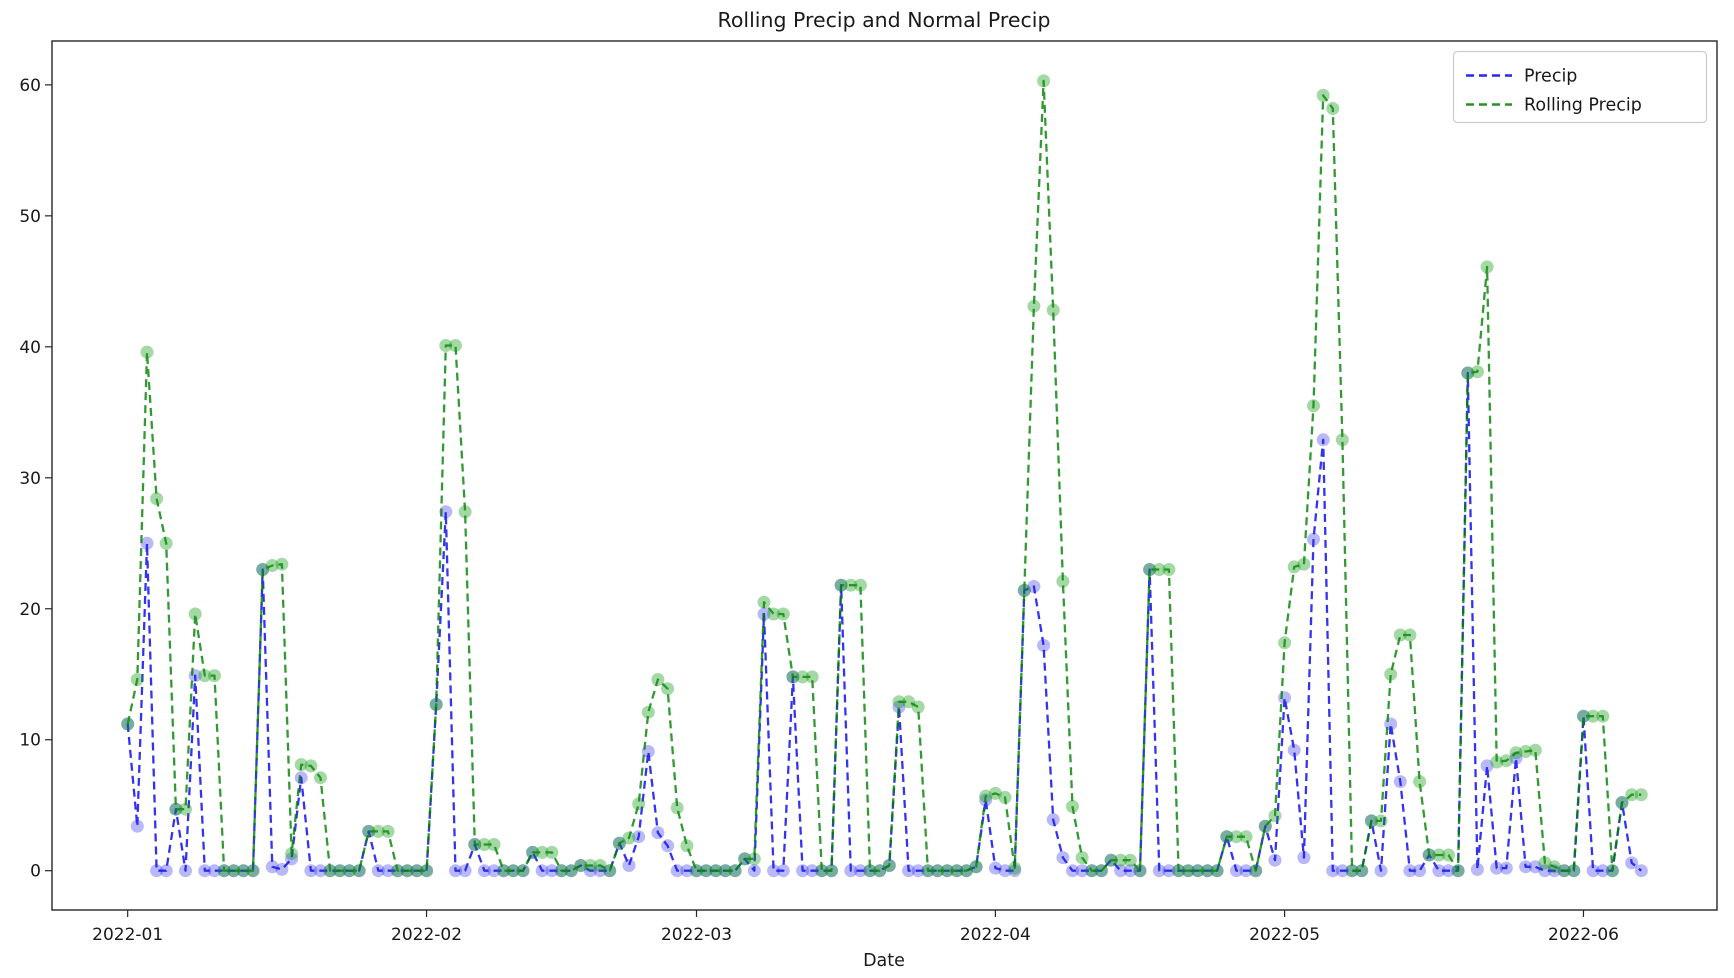 This screenshot has height=978, width=1734. What do you see at coordinates (30, 479) in the screenshot?
I see `y-tick-label: 30` at bounding box center [30, 479].